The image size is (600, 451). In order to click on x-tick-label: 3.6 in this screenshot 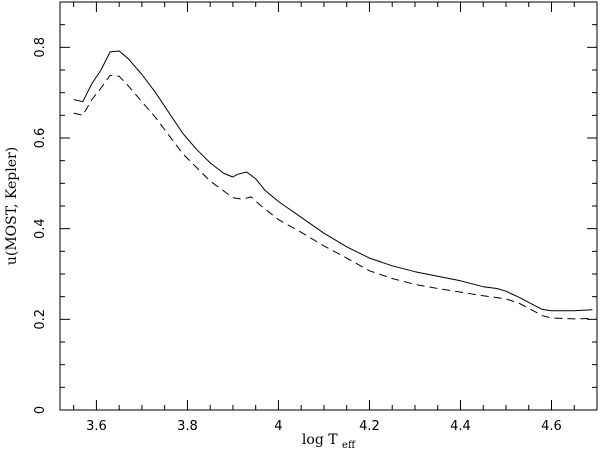, I will do `click(96, 426)`.